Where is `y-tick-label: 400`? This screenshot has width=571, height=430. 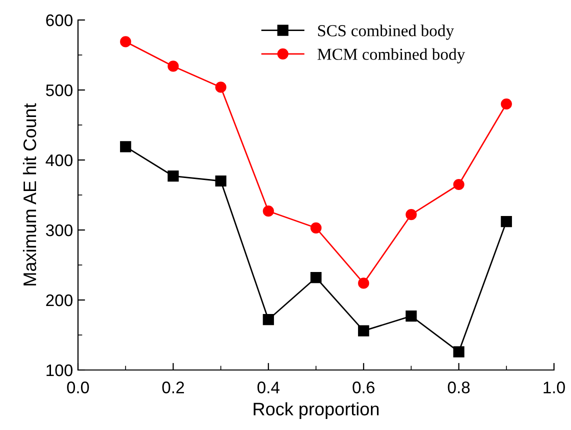
y-tick-label: 400 is located at coordinates (59, 160).